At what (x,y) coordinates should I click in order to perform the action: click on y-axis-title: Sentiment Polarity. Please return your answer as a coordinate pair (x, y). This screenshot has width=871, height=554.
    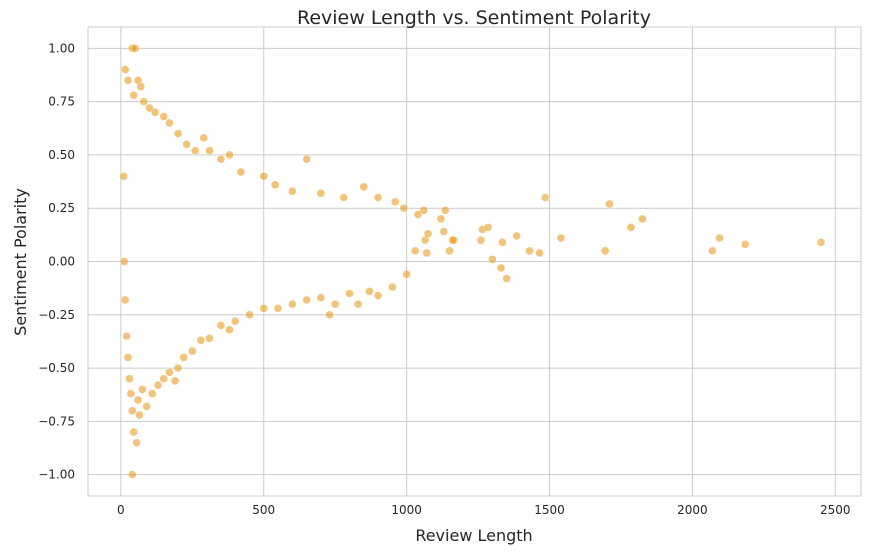
    Looking at the image, I should click on (20, 262).